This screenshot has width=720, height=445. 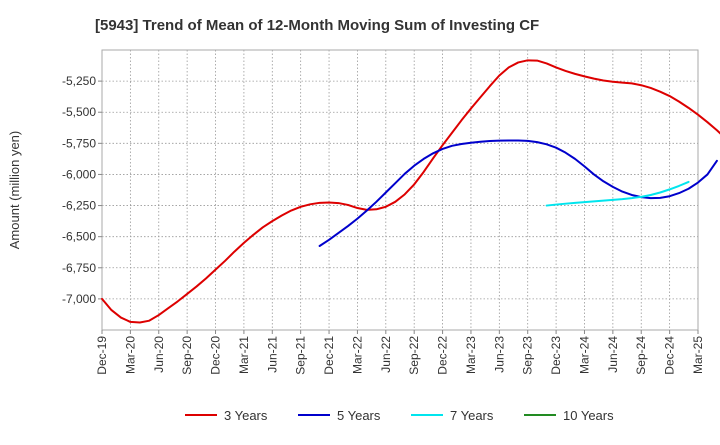 I want to click on x-tick-label: Jun-23, so click(x=499, y=354).